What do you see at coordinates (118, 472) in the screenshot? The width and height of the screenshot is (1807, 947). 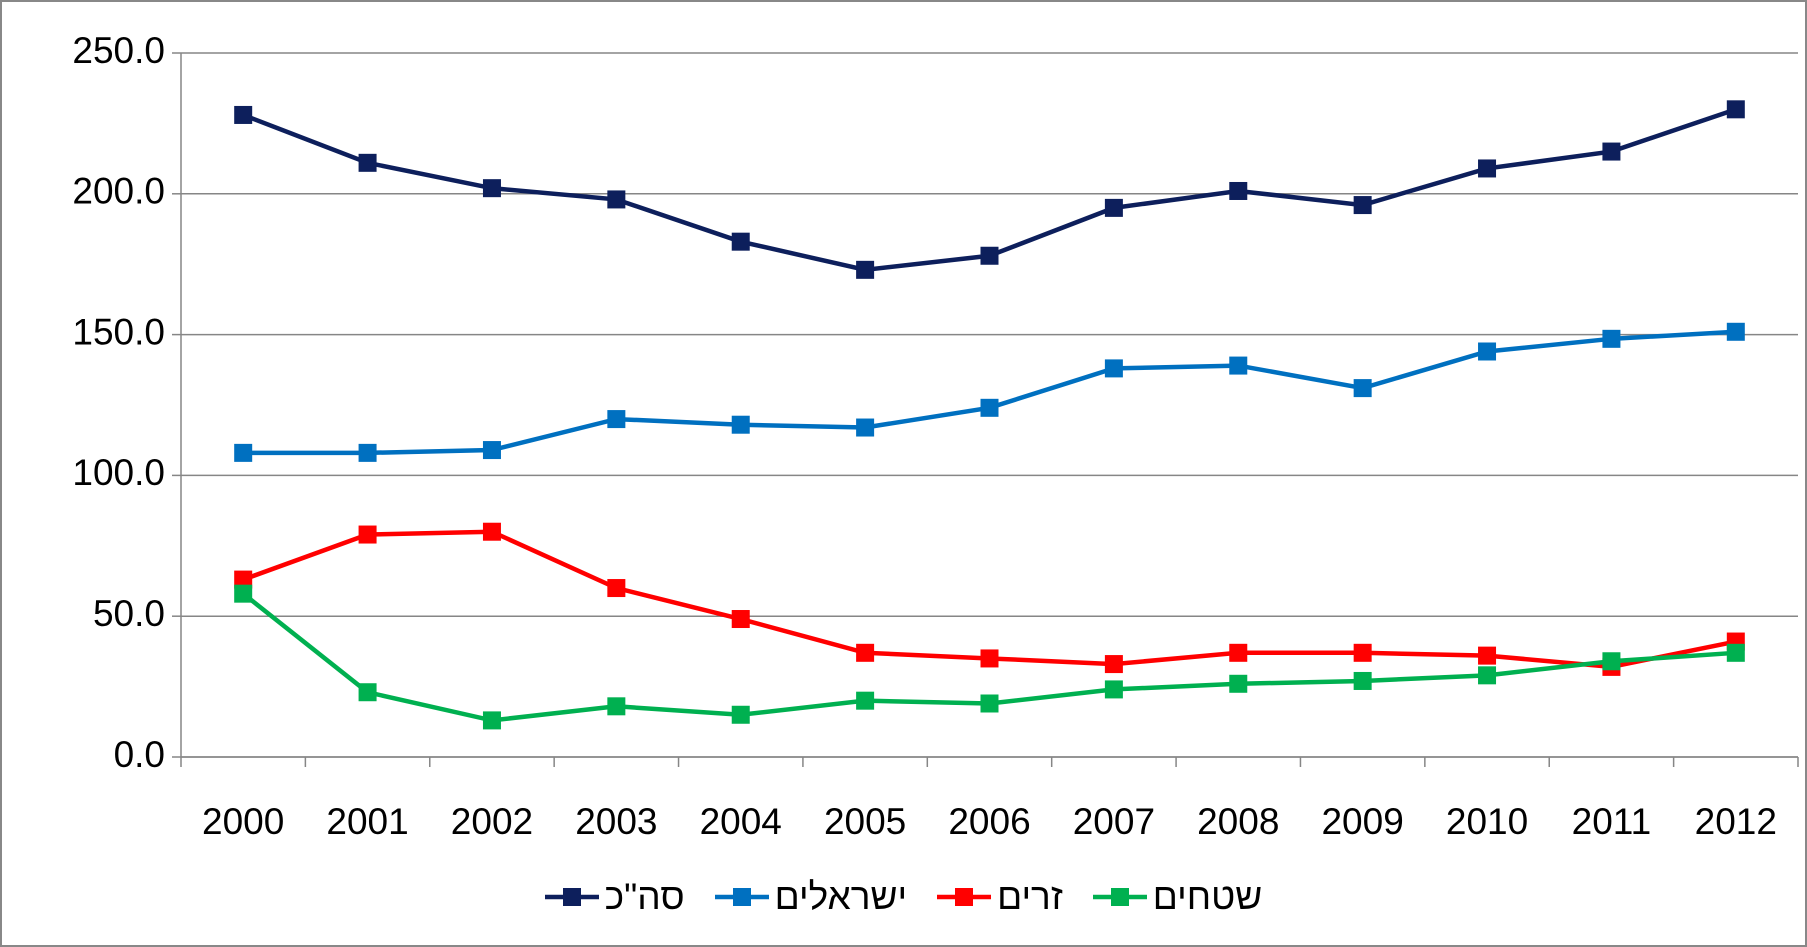 I see `y-tick-label: 100.0` at bounding box center [118, 472].